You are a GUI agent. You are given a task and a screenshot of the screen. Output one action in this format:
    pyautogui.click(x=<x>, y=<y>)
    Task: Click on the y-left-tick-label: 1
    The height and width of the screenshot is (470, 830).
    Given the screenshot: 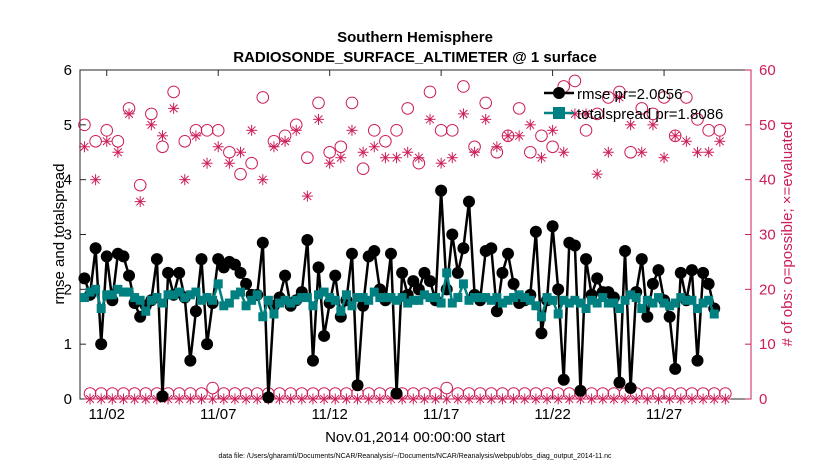 What is the action you would take?
    pyautogui.click(x=68, y=344)
    